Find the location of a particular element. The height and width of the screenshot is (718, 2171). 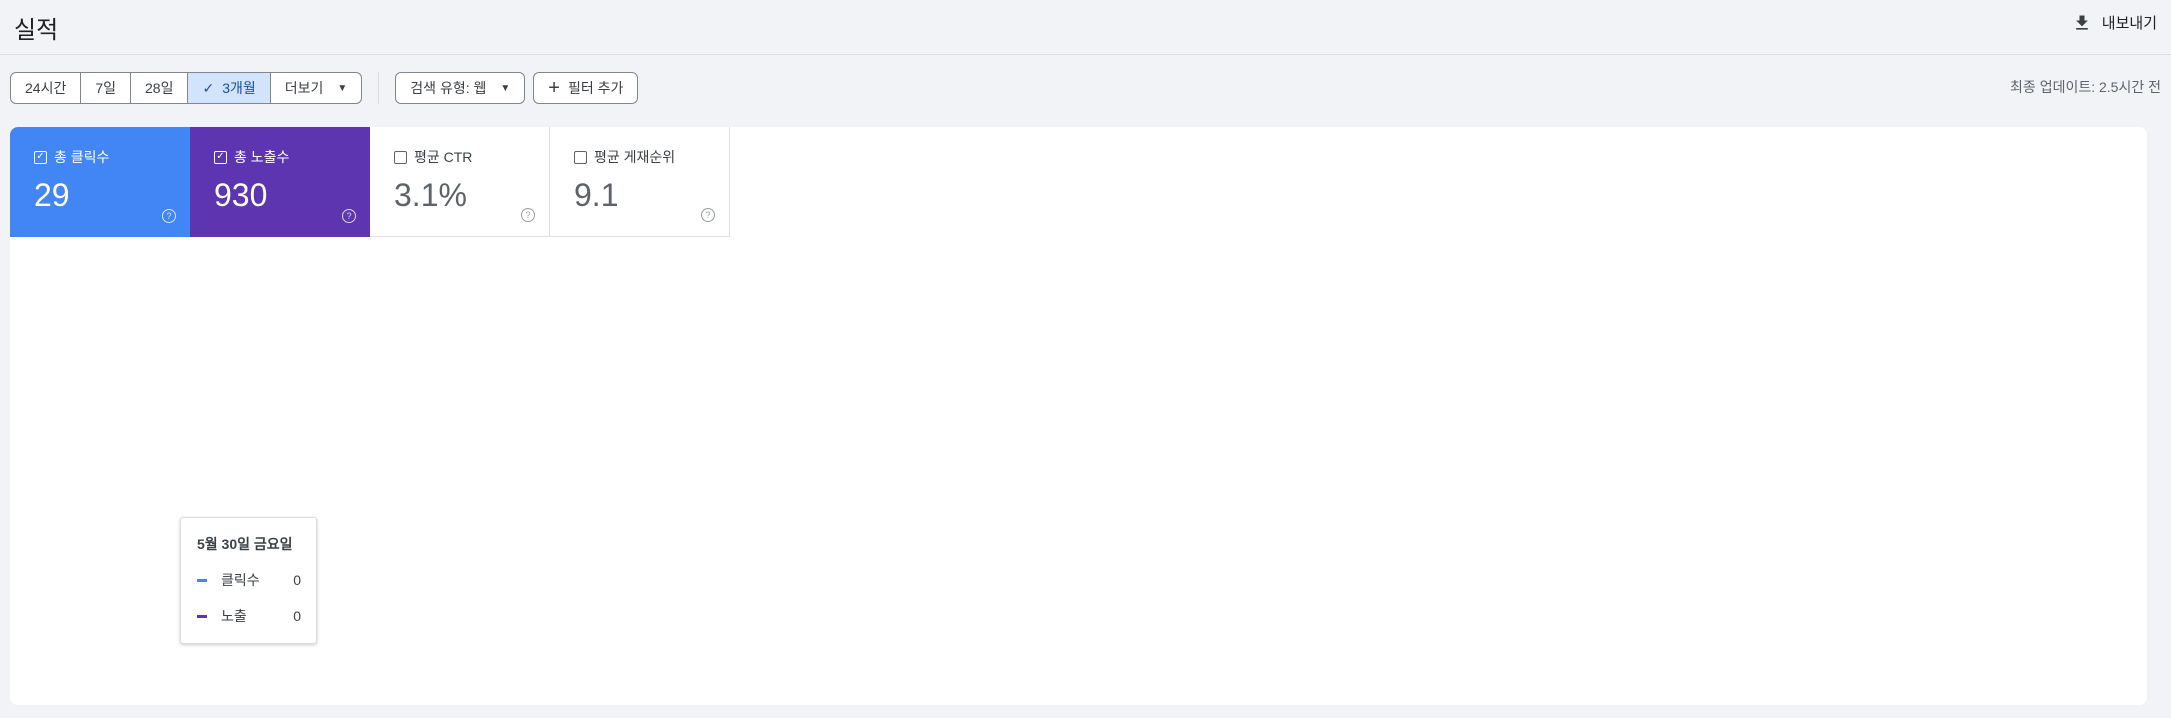

export-label: 내보내기 is located at coordinates (2129, 23).